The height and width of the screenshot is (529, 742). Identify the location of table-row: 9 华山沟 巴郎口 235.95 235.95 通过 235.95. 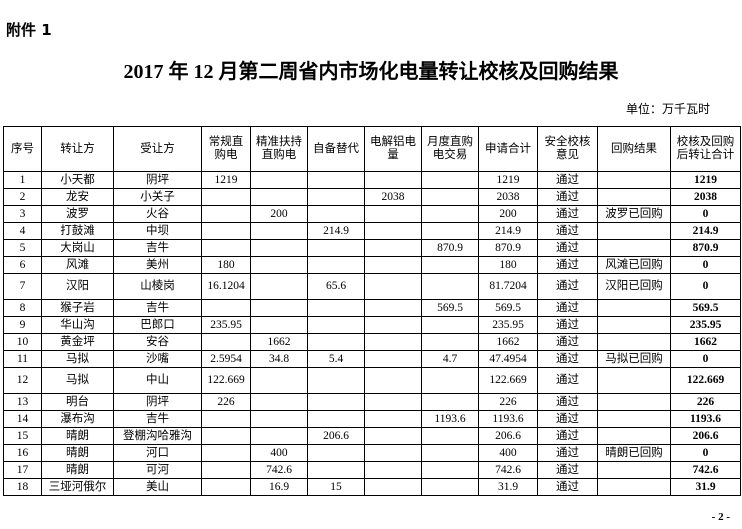
(372, 325).